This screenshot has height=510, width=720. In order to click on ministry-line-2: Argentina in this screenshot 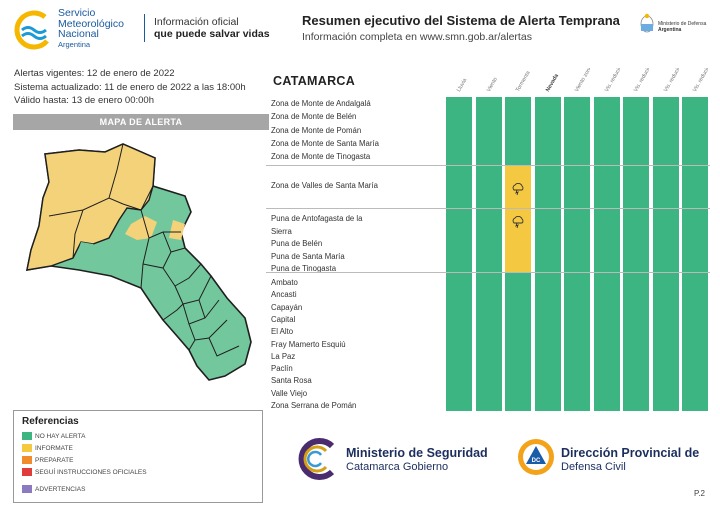, I will do `click(670, 30)`.